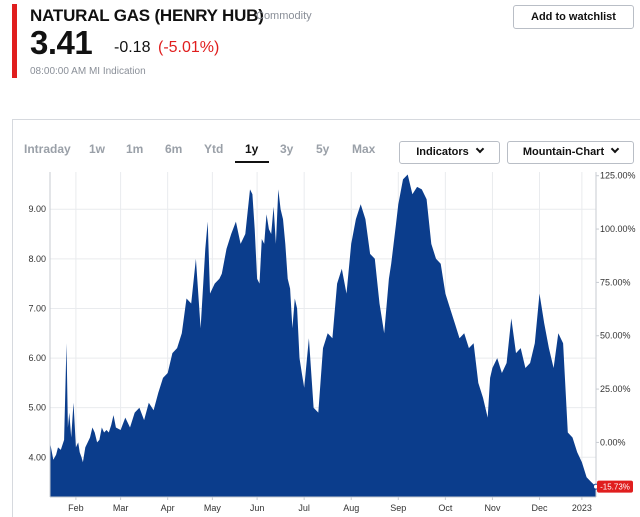 The width and height of the screenshot is (640, 517). Describe the element at coordinates (214, 149) in the screenshot. I see `tab-ytd: Ytd` at that location.